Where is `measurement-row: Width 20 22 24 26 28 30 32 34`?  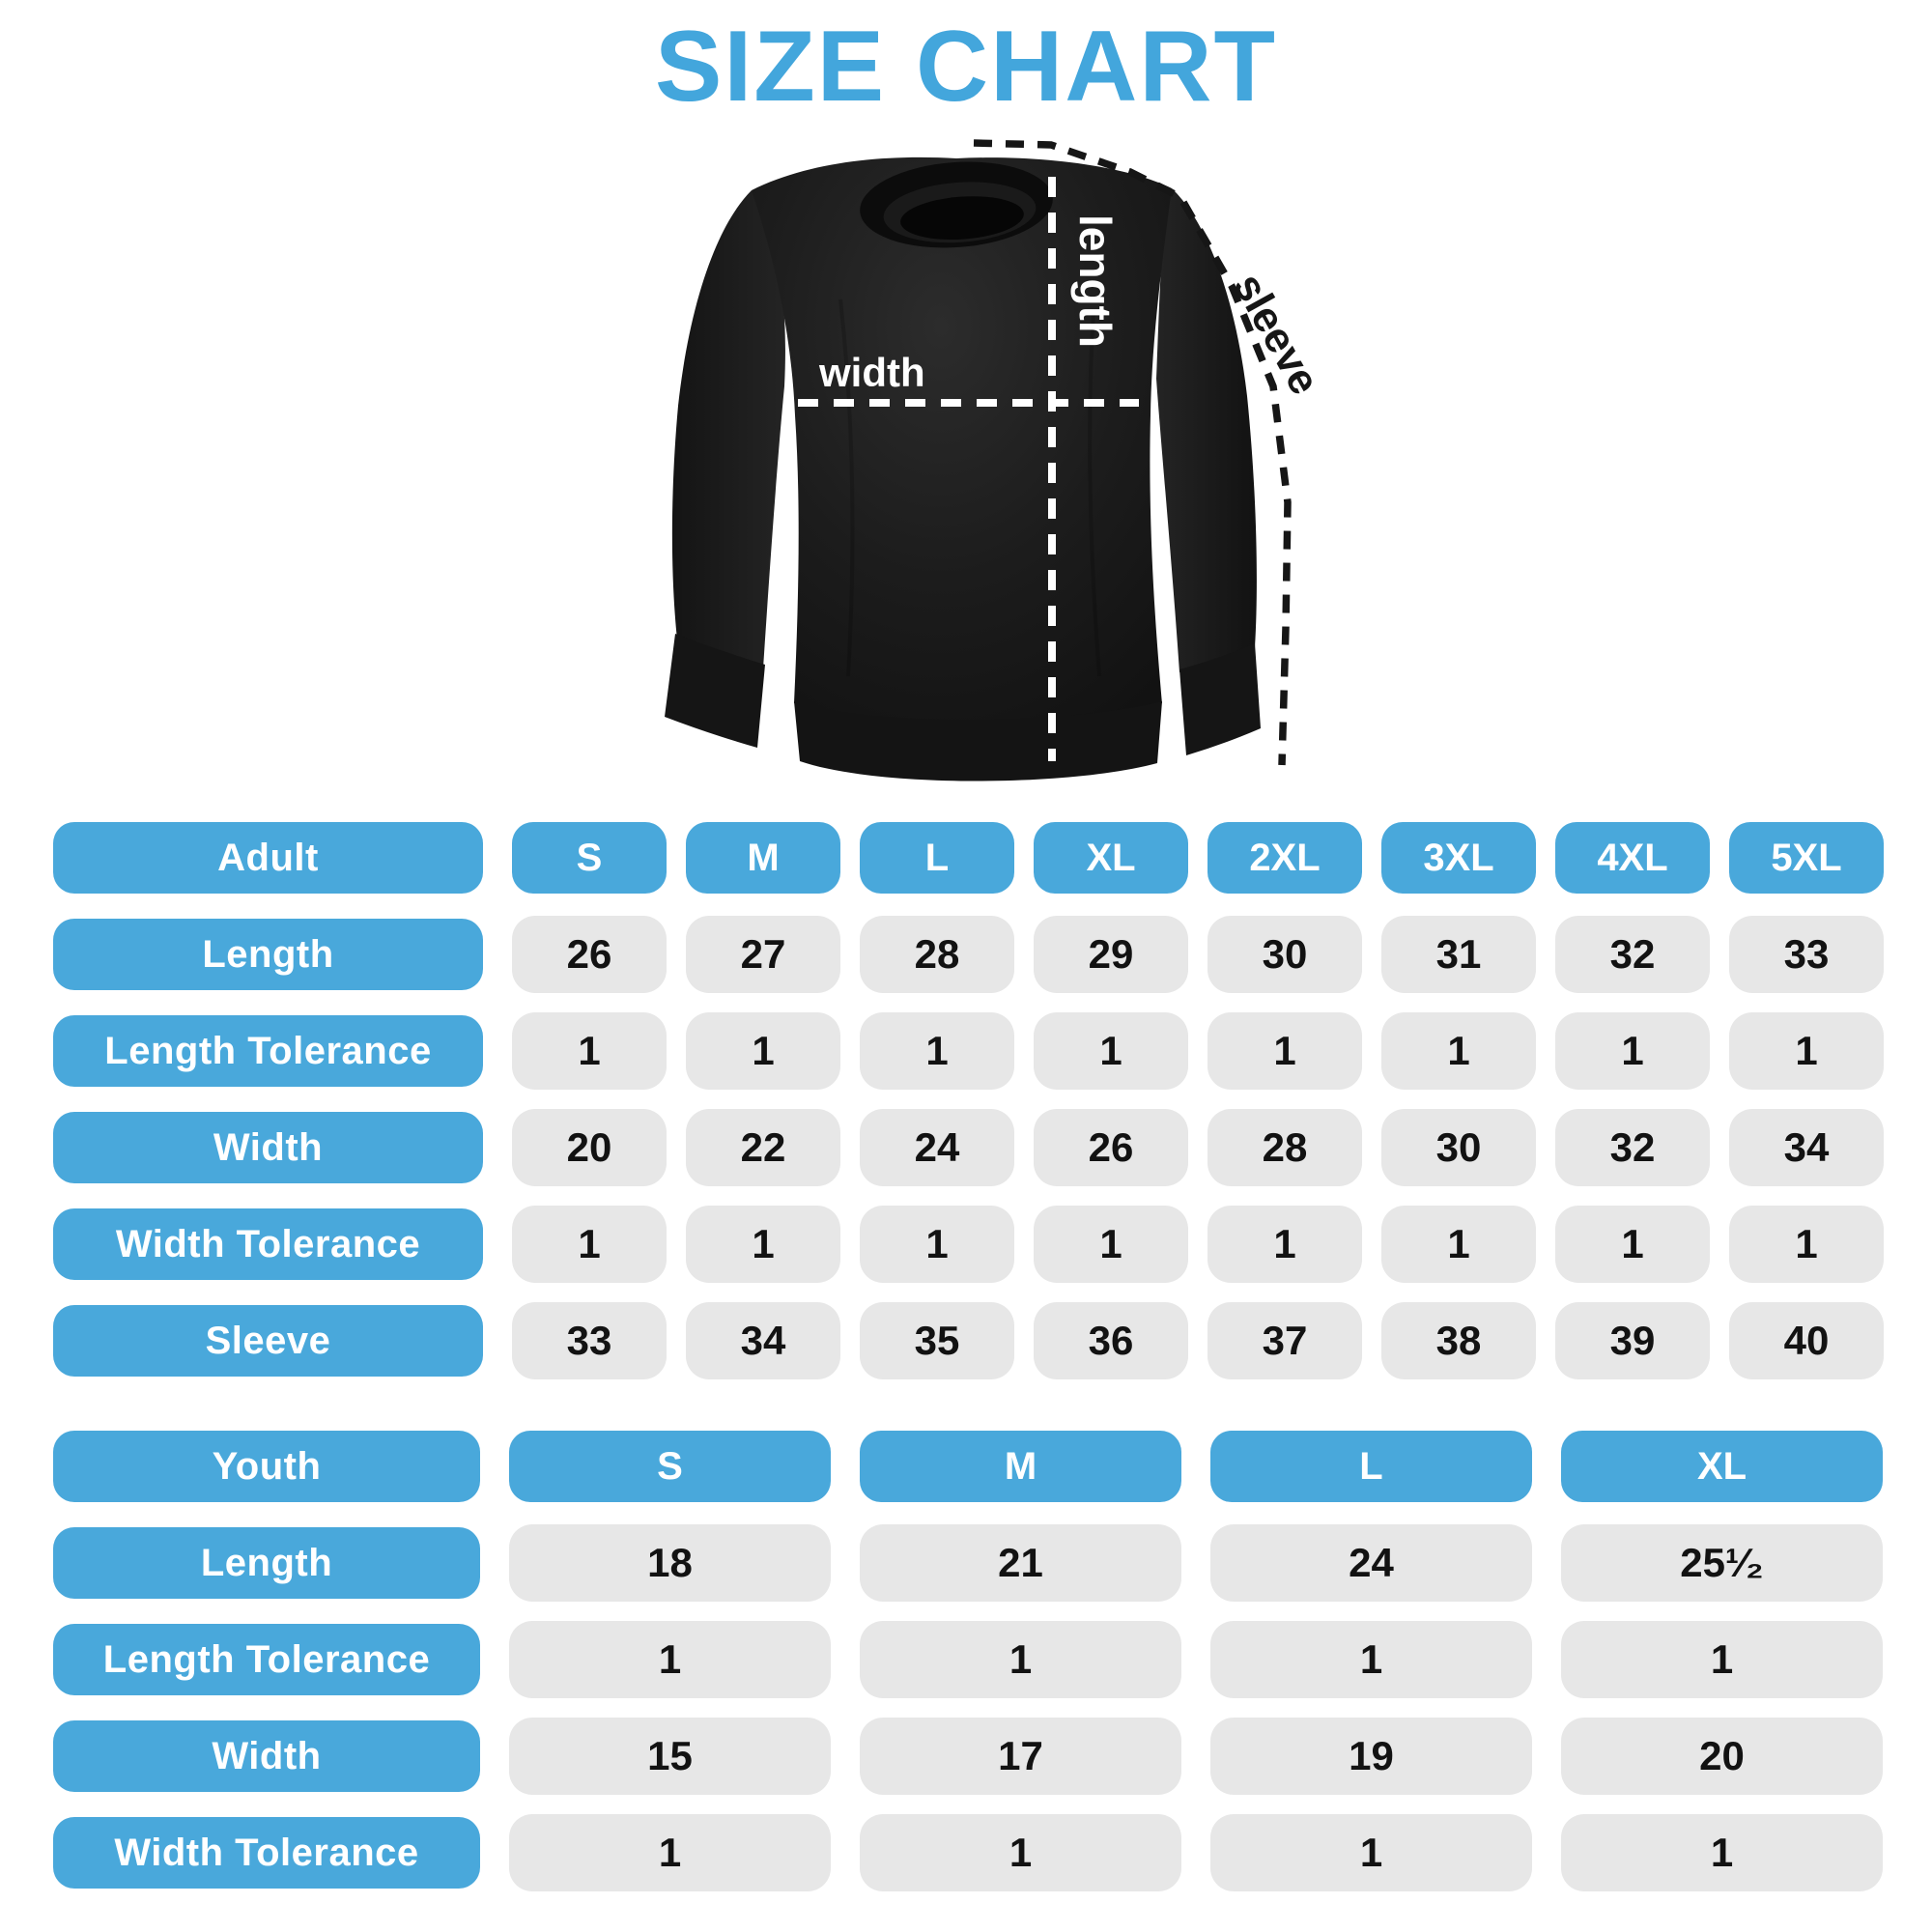
measurement-row: Width 20 22 24 26 28 30 32 34 is located at coordinates (978, 1147).